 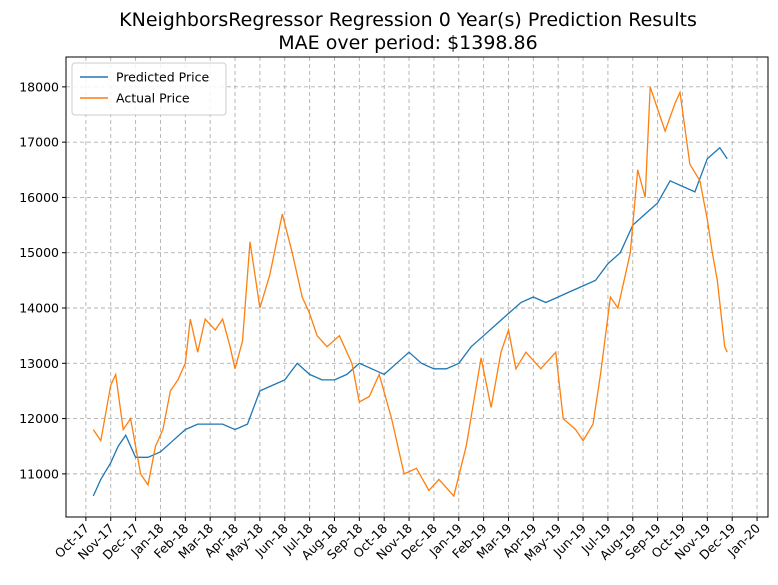 What do you see at coordinates (39, 86) in the screenshot?
I see `y-tick-label: 18000` at bounding box center [39, 86].